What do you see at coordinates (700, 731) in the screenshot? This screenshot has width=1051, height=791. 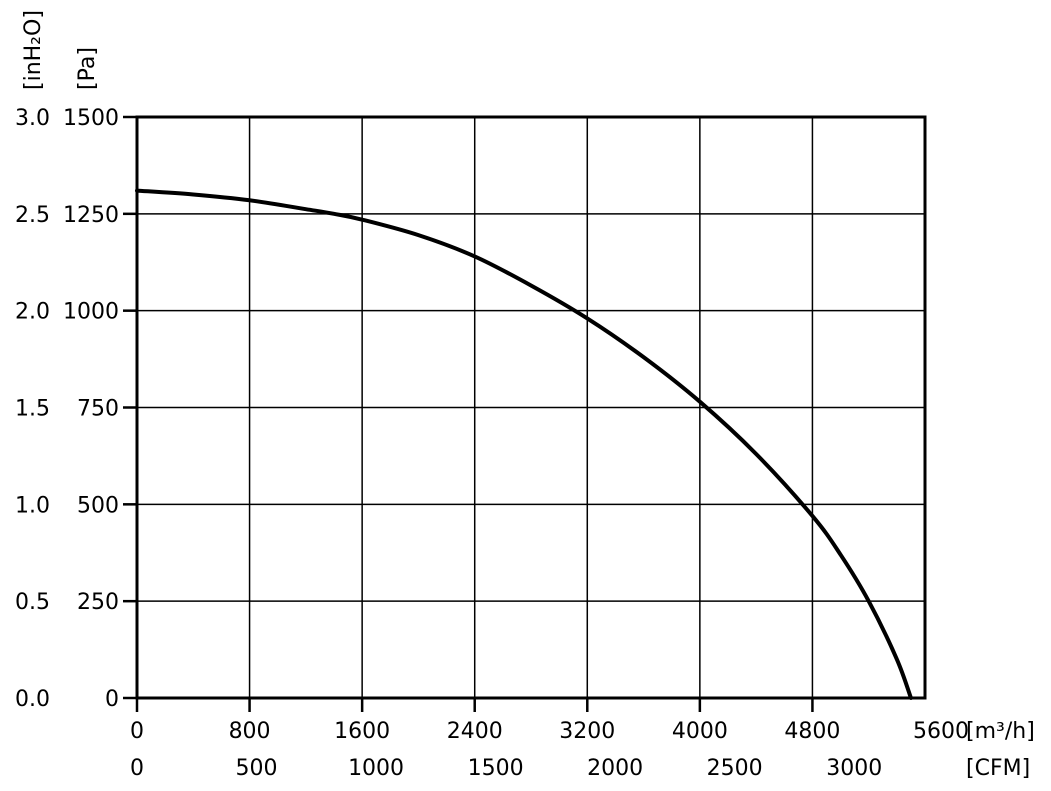 I see `x-tick-label-m3h: 4000` at bounding box center [700, 731].